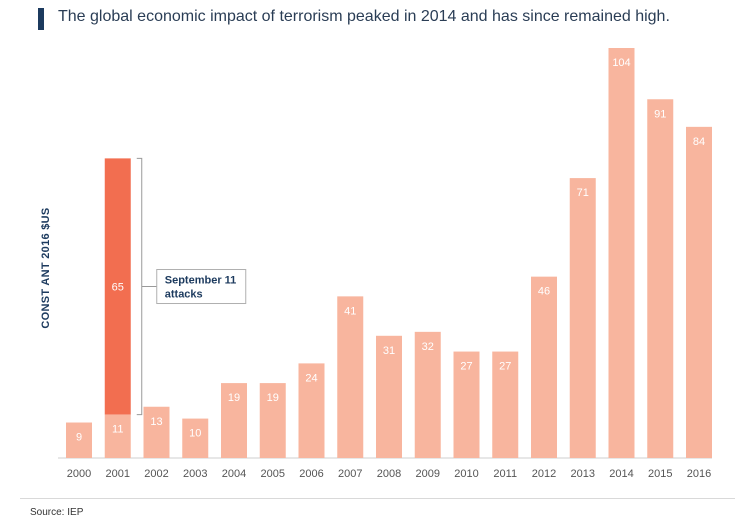  Describe the element at coordinates (117, 430) in the screenshot. I see `bar-value-label-2001: 11` at that location.